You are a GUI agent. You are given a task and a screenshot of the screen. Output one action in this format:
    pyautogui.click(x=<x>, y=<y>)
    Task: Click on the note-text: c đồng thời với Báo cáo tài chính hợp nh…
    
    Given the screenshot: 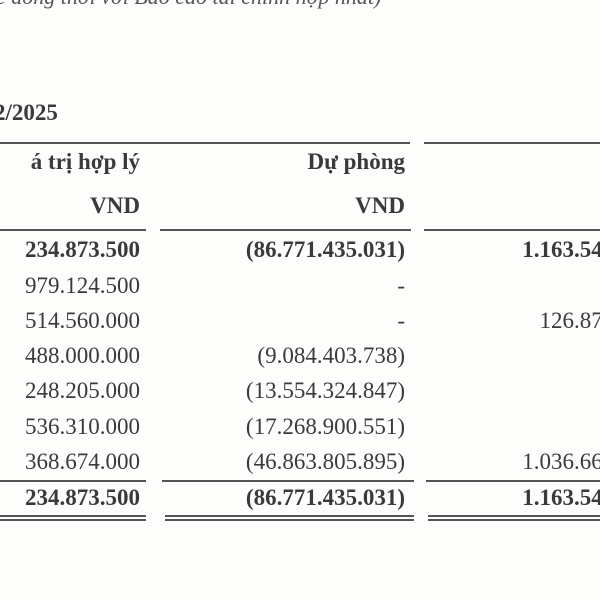 What is the action you would take?
    pyautogui.click(x=190, y=5)
    